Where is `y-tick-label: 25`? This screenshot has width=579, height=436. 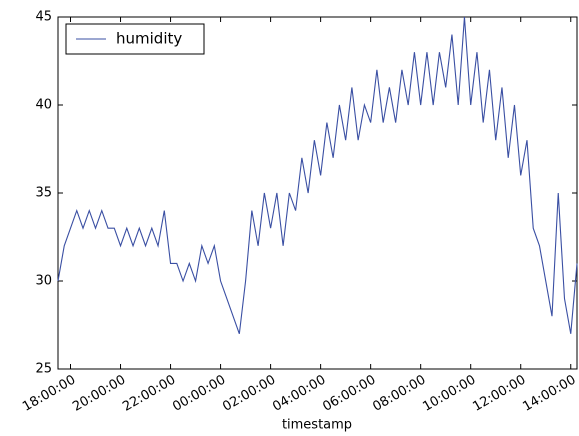
y-tick-label: 25 is located at coordinates (43, 369).